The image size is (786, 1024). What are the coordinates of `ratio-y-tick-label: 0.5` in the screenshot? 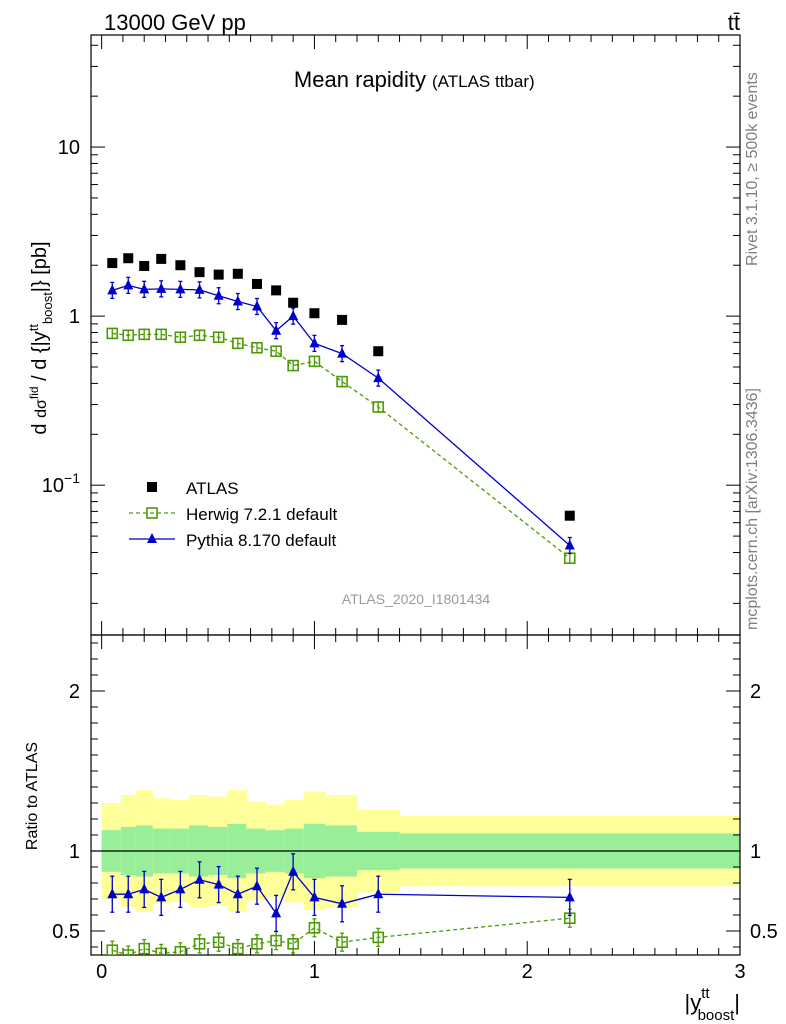 It's located at (66, 932).